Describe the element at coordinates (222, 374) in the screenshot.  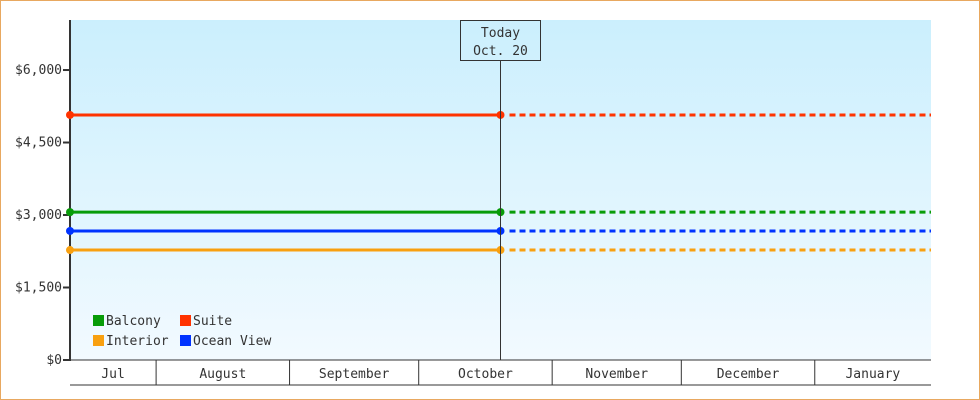
I see `month-label: August` at that location.